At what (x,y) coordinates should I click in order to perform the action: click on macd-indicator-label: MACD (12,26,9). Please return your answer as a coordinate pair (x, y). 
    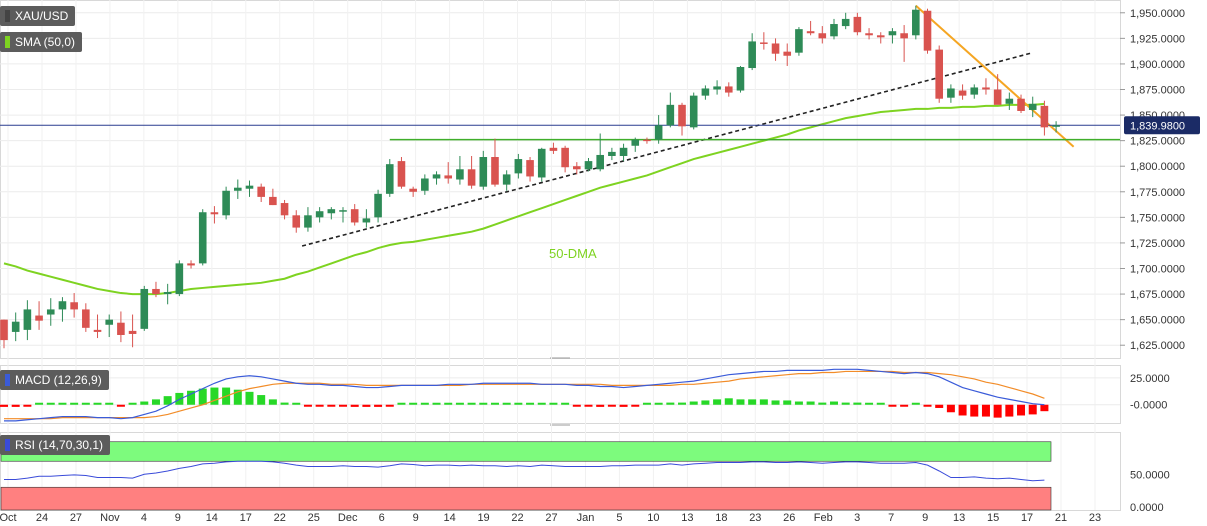
    Looking at the image, I should click on (54, 380).